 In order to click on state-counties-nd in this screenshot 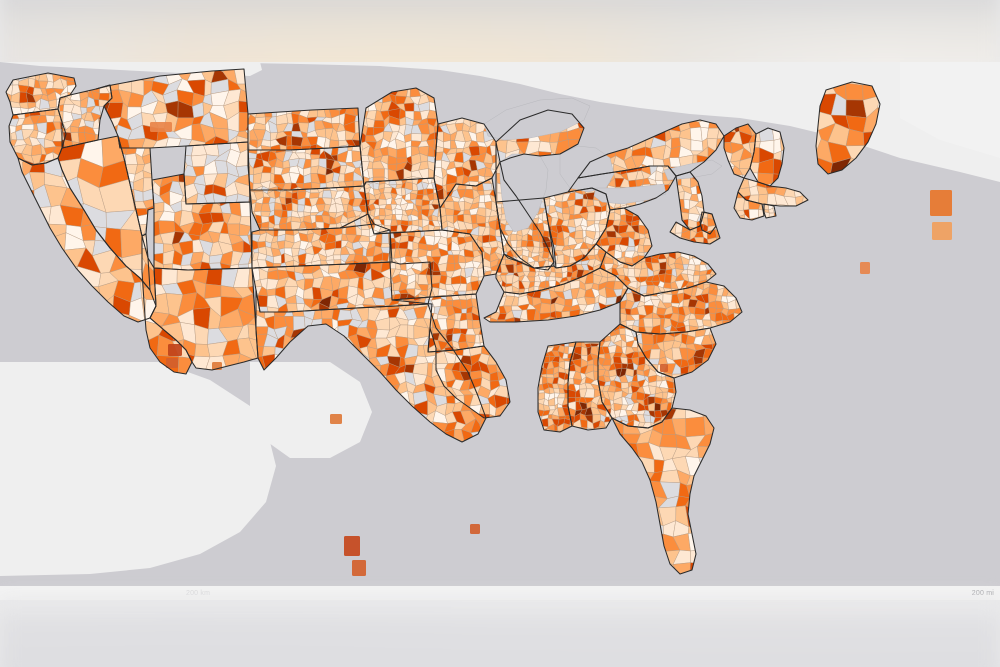, I will do `click(305, 130)`.